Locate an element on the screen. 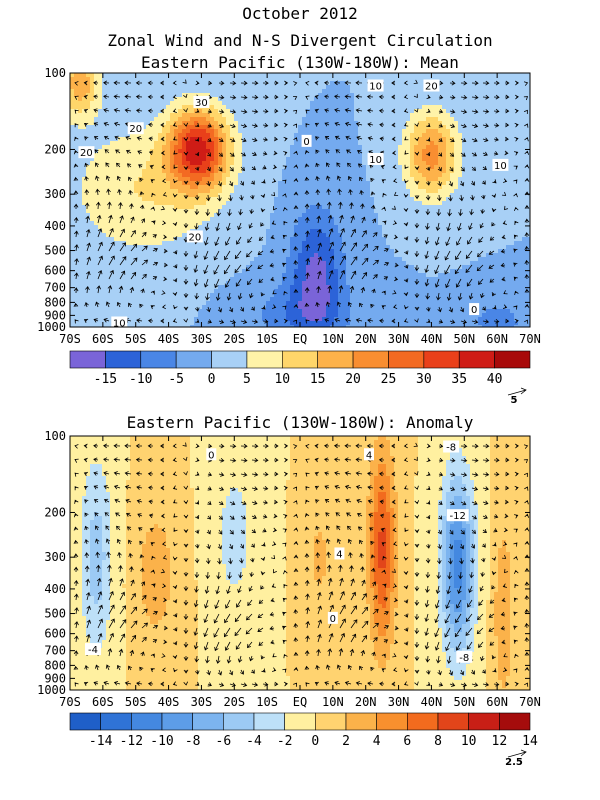 The width and height of the screenshot is (600, 800). anomaly-panel-title: Eastern Pacific (130W-180W): Anomaly is located at coordinates (300, 422).